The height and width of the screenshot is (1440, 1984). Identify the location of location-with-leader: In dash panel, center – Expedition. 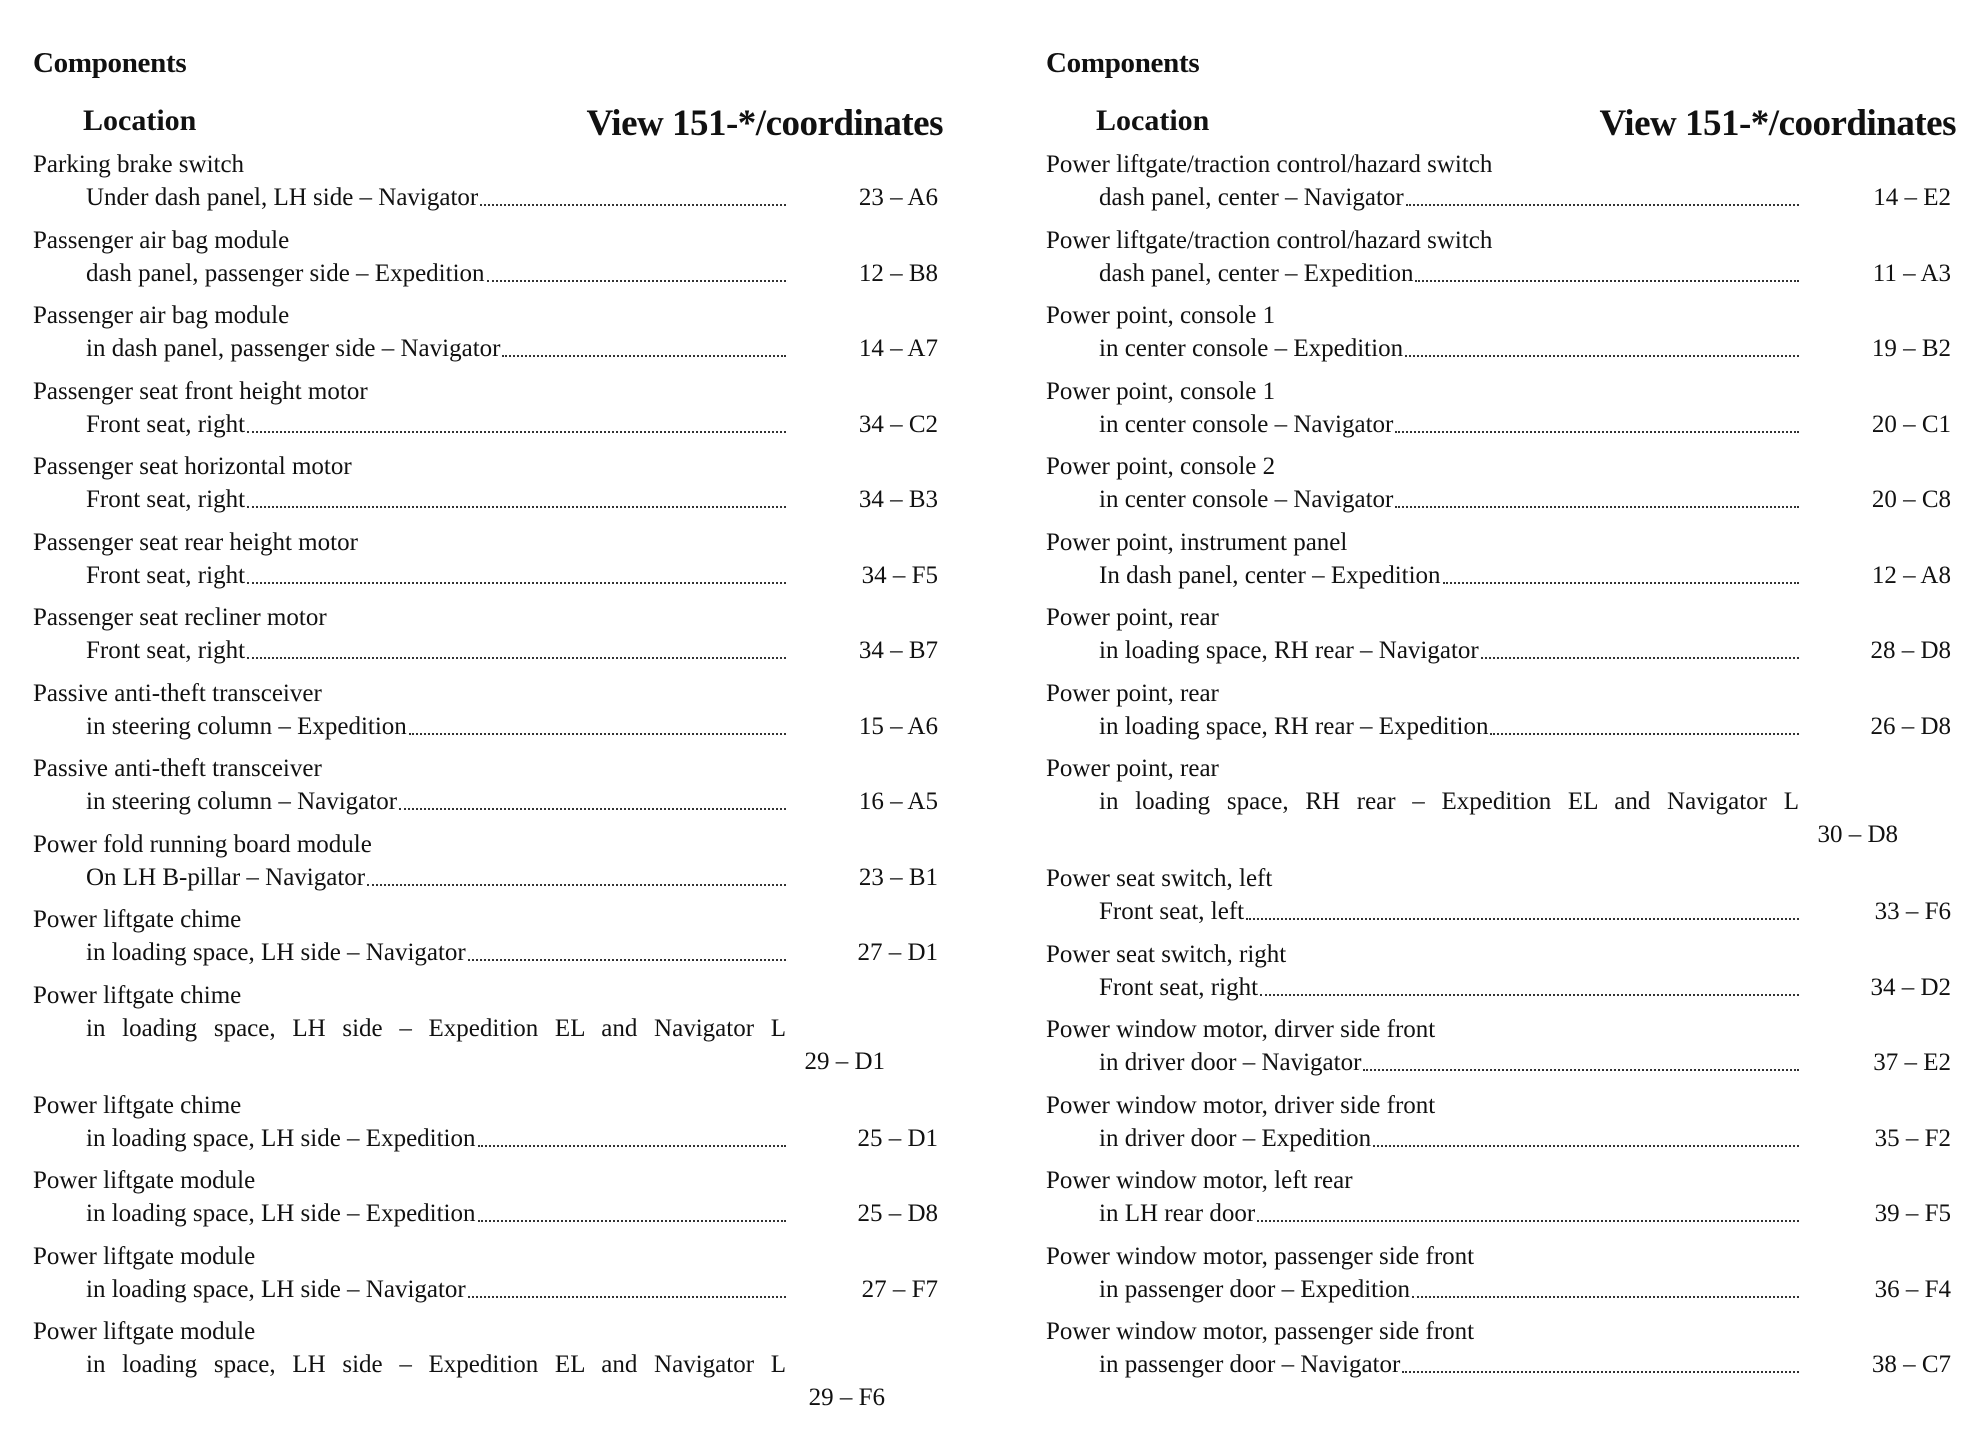
(1450, 575).